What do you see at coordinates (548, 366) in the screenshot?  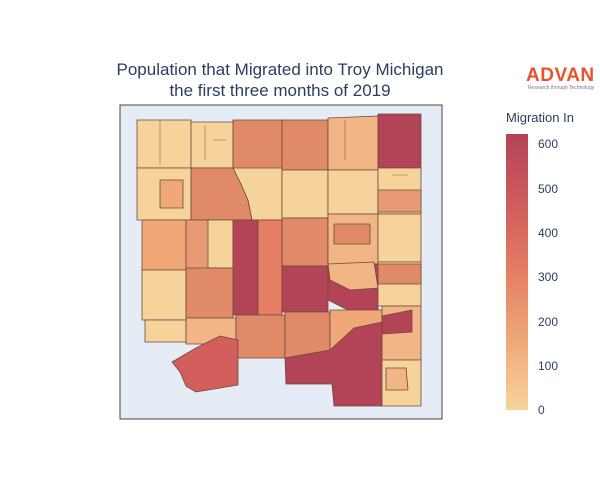 I see `colorbar-tick-100: 100` at bounding box center [548, 366].